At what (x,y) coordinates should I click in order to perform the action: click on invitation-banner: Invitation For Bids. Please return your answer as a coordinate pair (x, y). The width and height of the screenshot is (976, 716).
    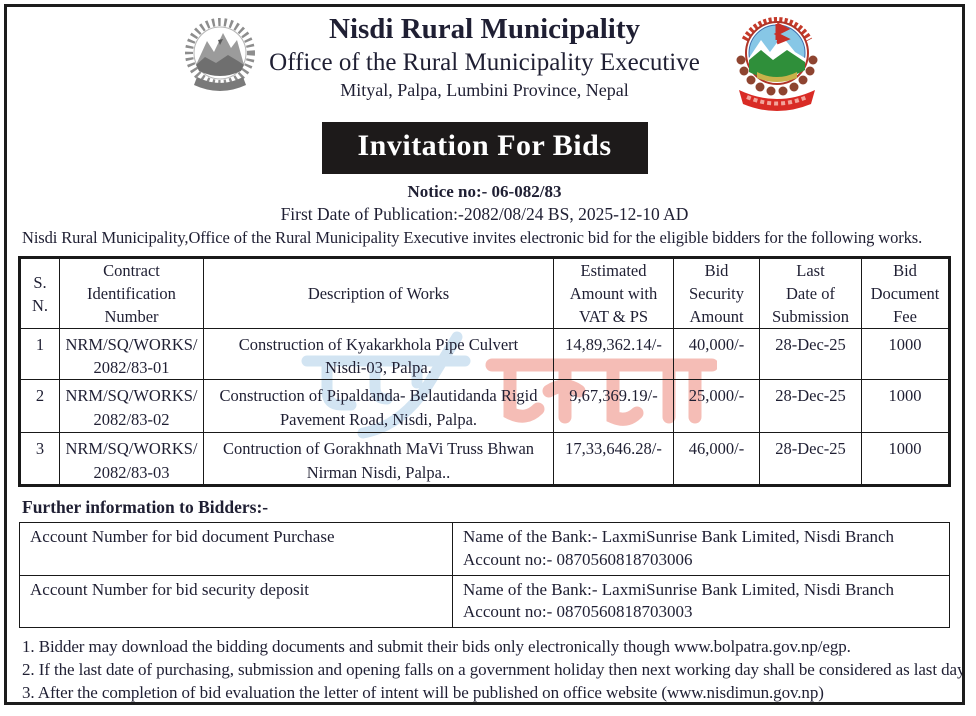
    Looking at the image, I should click on (484, 148).